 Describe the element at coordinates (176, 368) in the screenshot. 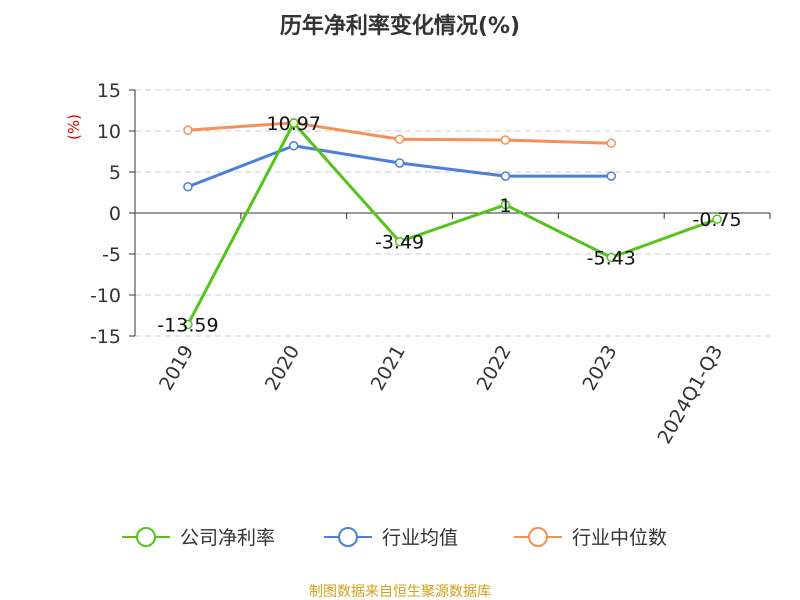

I see `x-tick-label: 2019` at that location.